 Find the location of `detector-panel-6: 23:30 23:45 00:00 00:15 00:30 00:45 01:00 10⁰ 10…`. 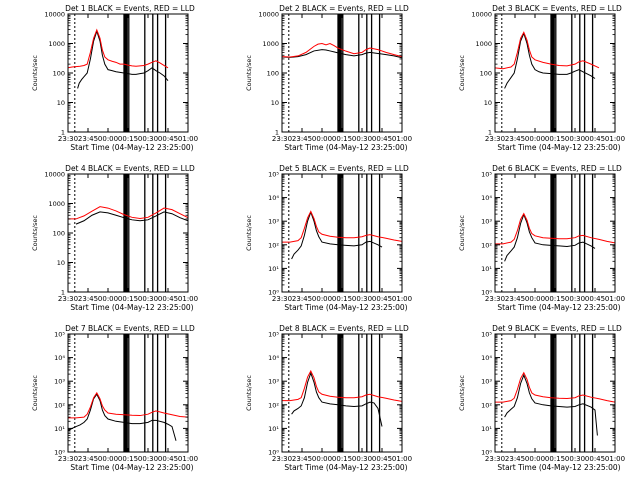

detector-panel-6: 23:30 23:45 00:00 00:15 00:30 00:45 01:00 10⁰ 10… is located at coordinates (541, 238).